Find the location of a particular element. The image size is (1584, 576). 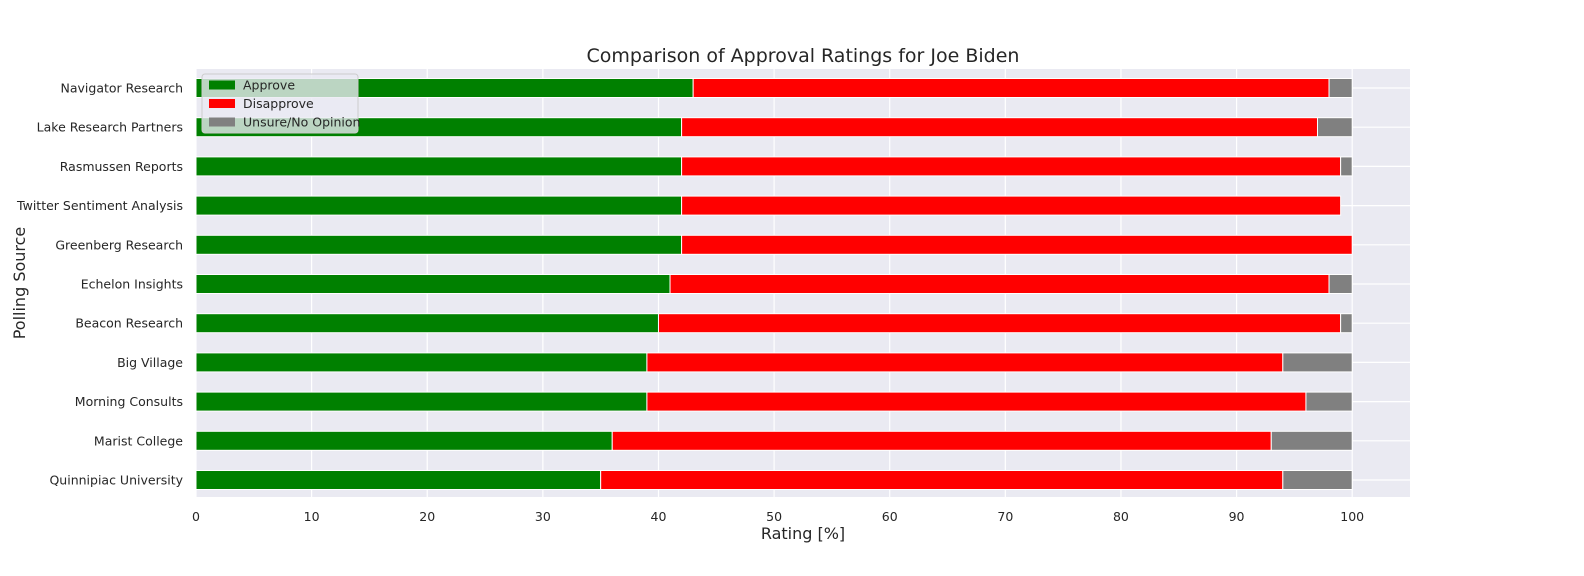

x-tick-labels: 0 10 20 30 40 50 60 70 80 90 100 is located at coordinates (778, 516).